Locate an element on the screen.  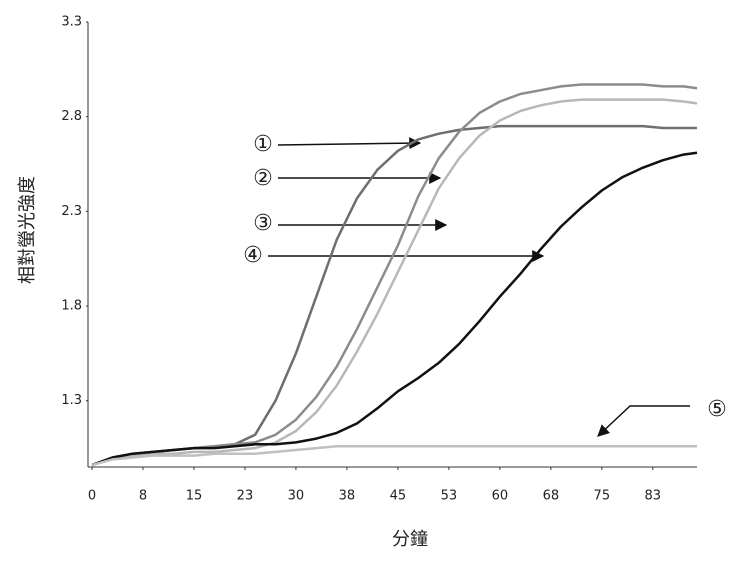
x-tick-label: 83 is located at coordinates (653, 496).